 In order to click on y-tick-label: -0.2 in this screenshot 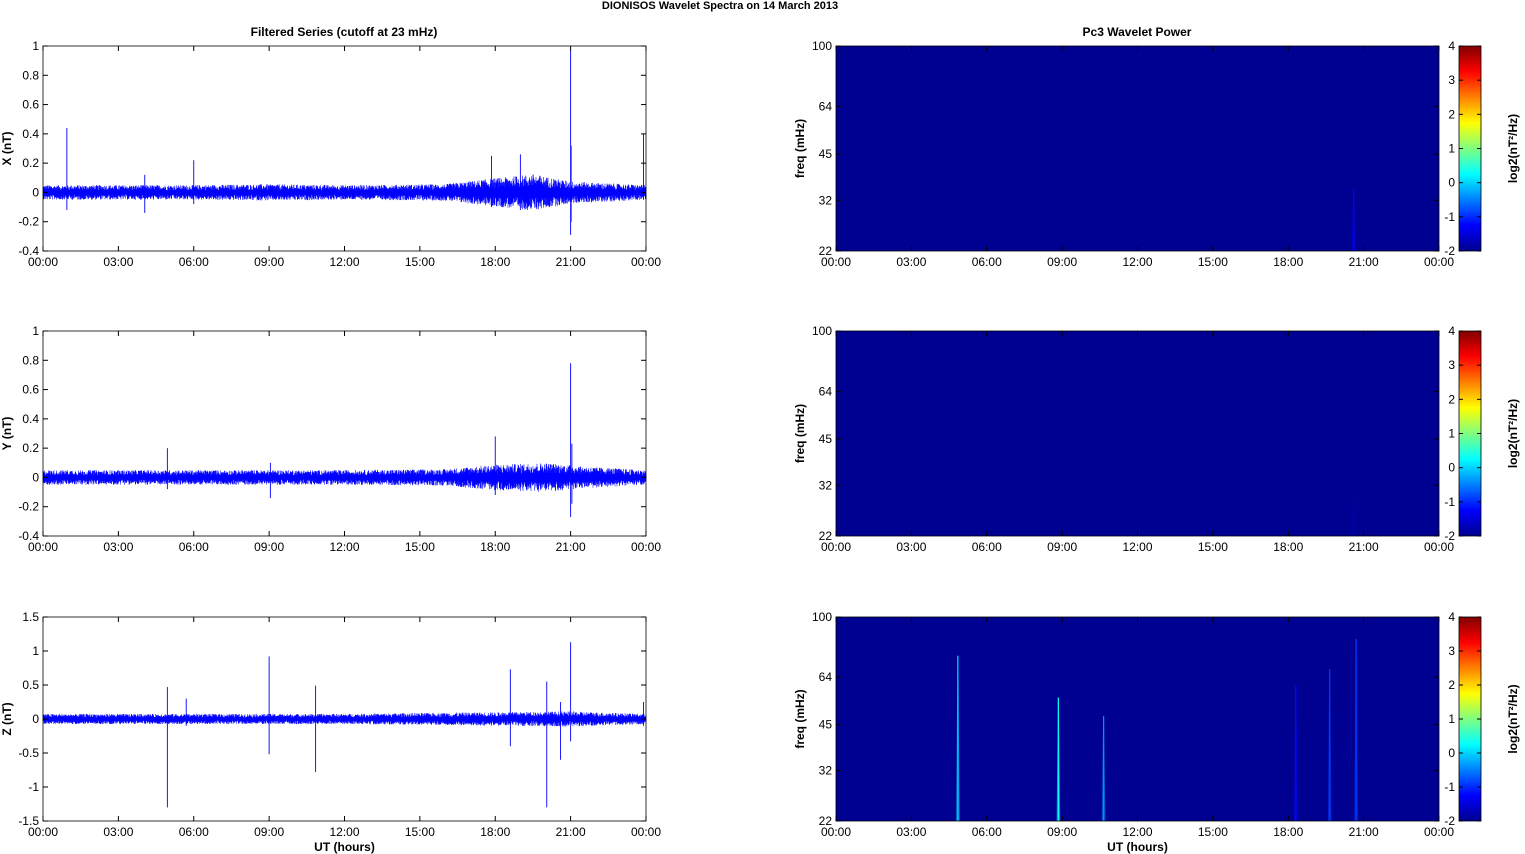, I will do `click(28, 507)`.